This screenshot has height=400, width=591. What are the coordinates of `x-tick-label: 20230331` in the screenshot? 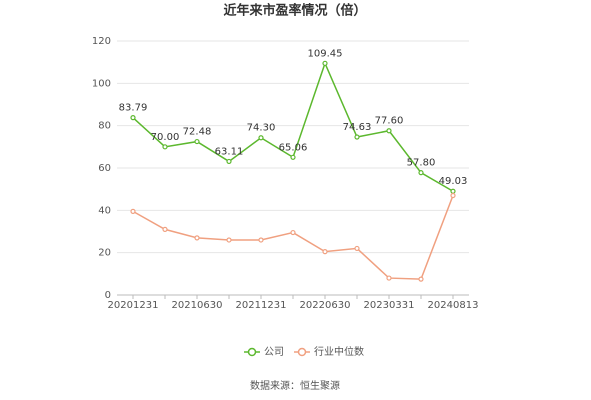 It's located at (389, 305).